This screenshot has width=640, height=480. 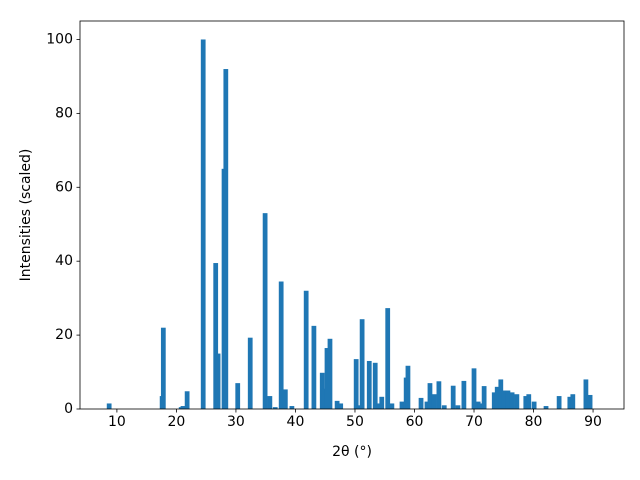 What do you see at coordinates (534, 422) in the screenshot?
I see `x-tick-label: 80` at bounding box center [534, 422].